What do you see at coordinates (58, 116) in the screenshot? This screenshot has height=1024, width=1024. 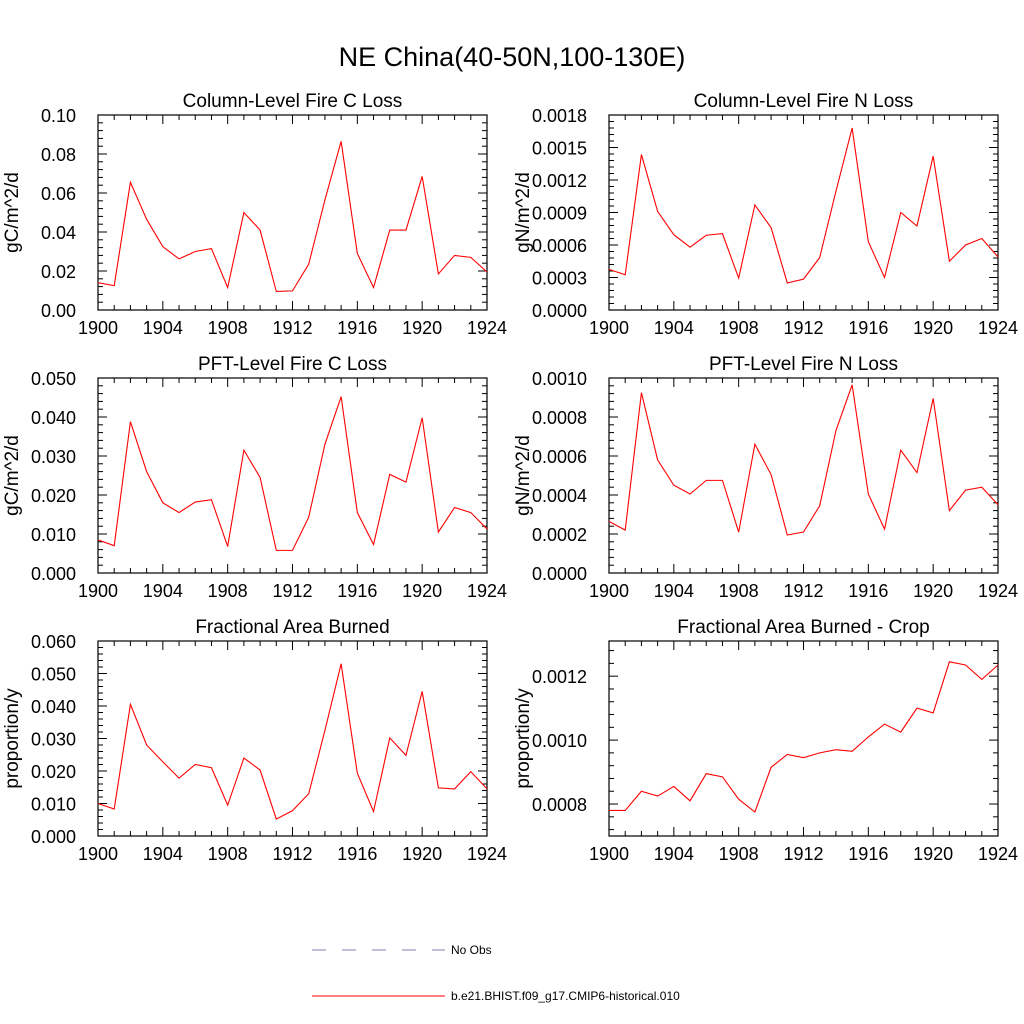 I see `y-tick-label: 0.10` at bounding box center [58, 116].